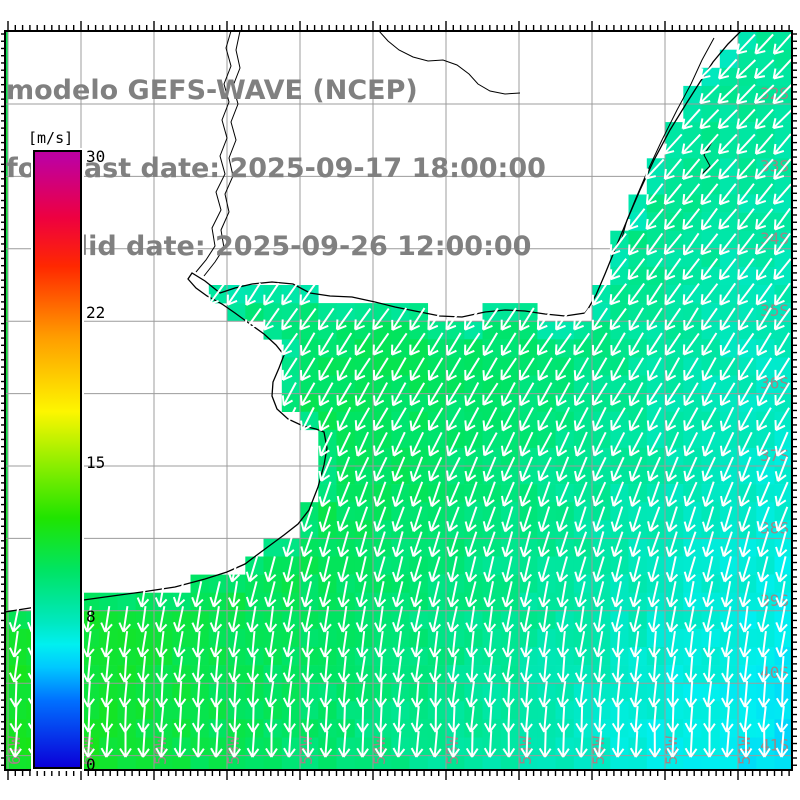  What do you see at coordinates (51, 138) in the screenshot?
I see `colorbar-unit-label: [m/s]` at bounding box center [51, 138].